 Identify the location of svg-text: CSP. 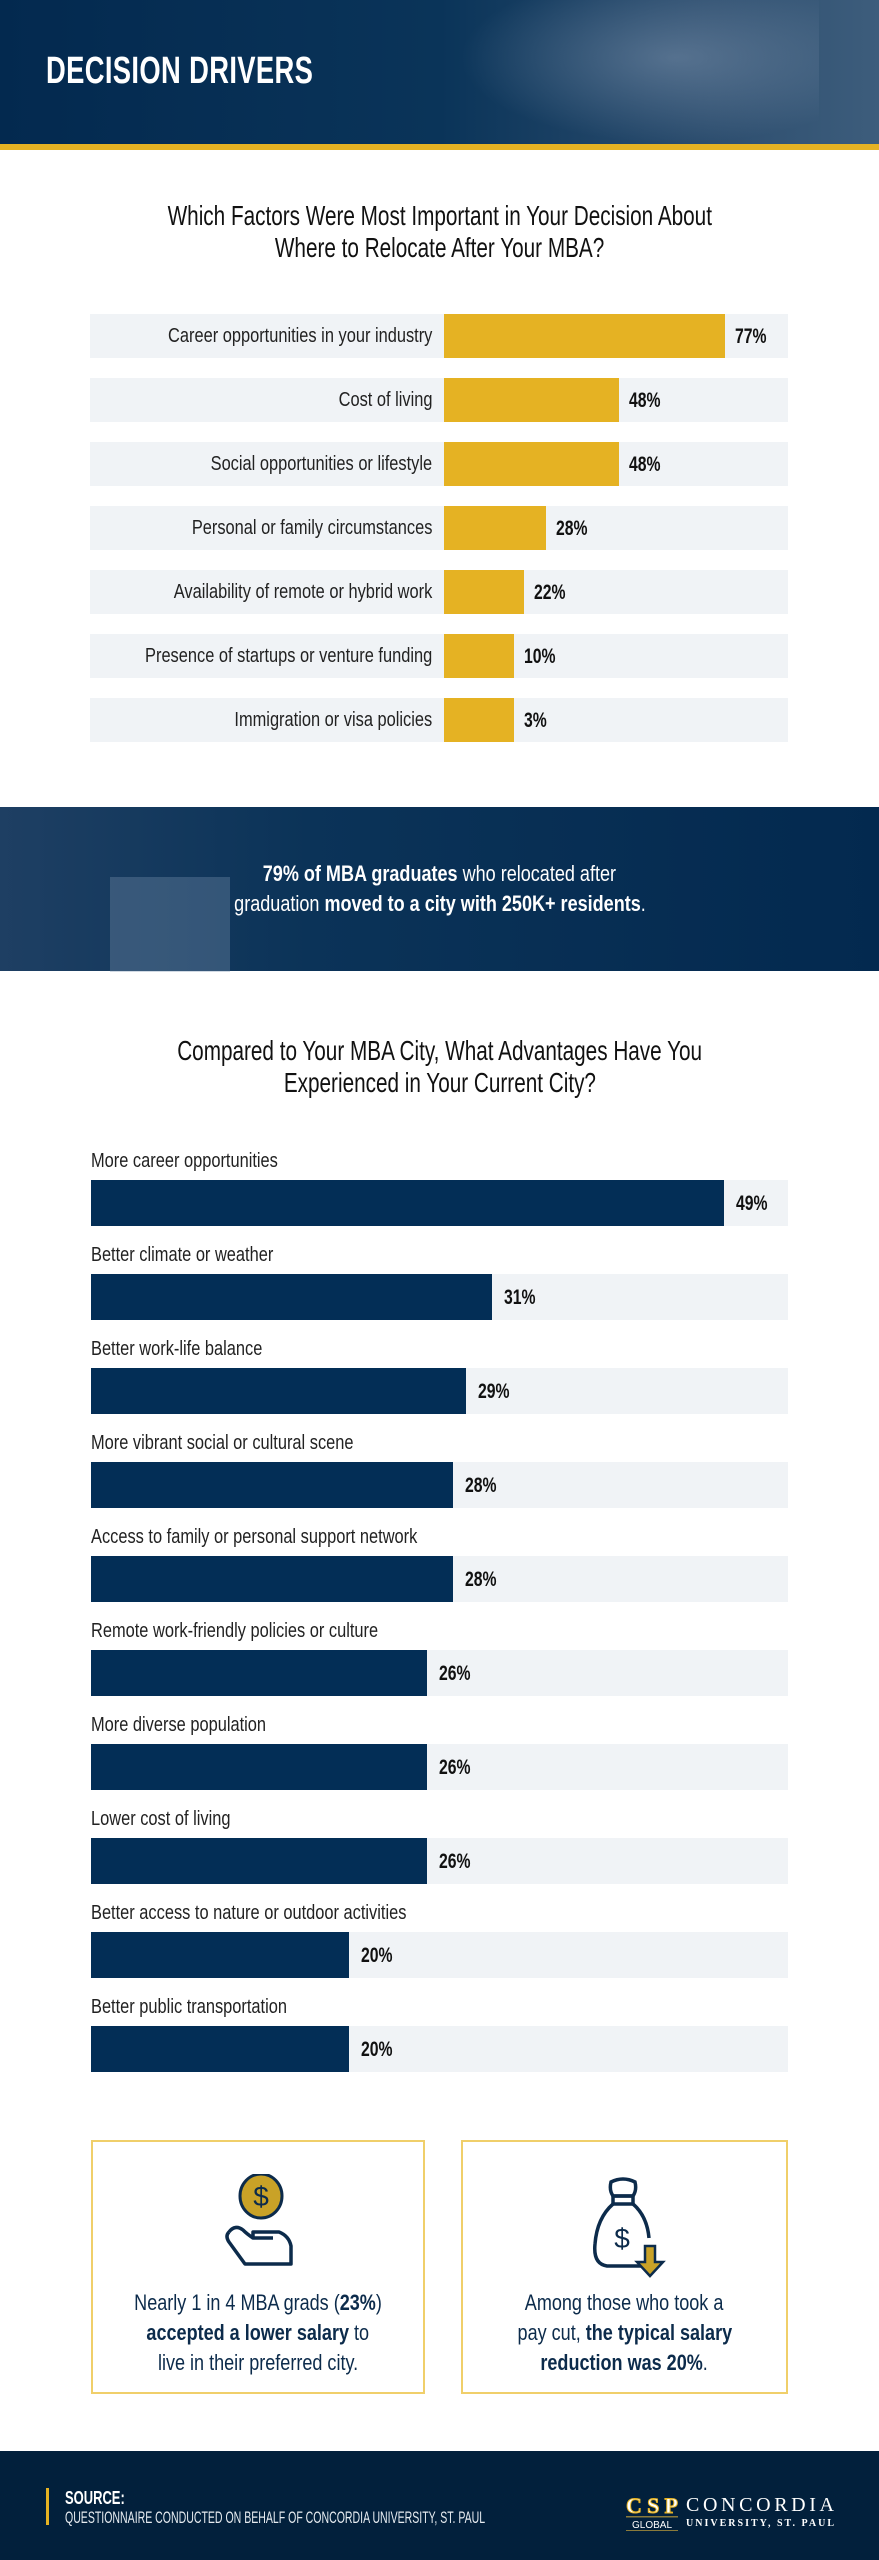
(652, 2505).